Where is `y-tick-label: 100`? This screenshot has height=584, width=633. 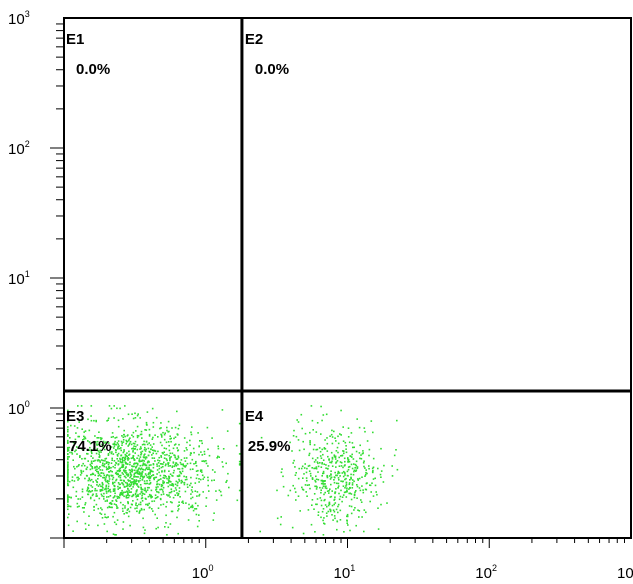 y-tick-label: 100 is located at coordinates (19, 408).